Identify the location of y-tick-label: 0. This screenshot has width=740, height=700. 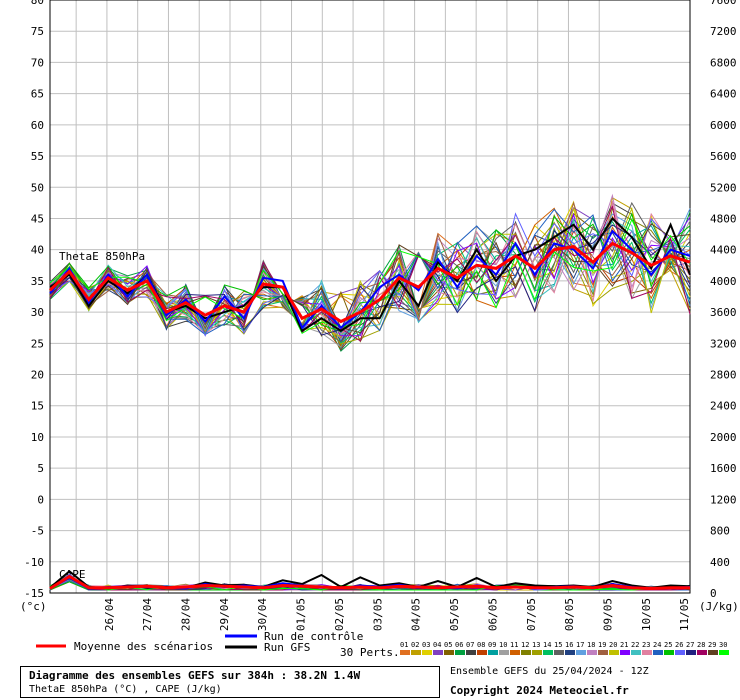
(40, 499).